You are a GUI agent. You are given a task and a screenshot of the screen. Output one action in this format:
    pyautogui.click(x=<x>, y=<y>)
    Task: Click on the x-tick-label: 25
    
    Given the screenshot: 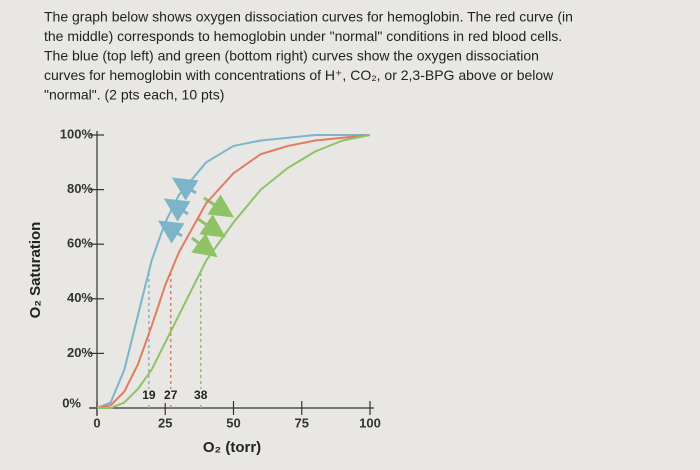 What is the action you would take?
    pyautogui.click(x=165, y=422)
    